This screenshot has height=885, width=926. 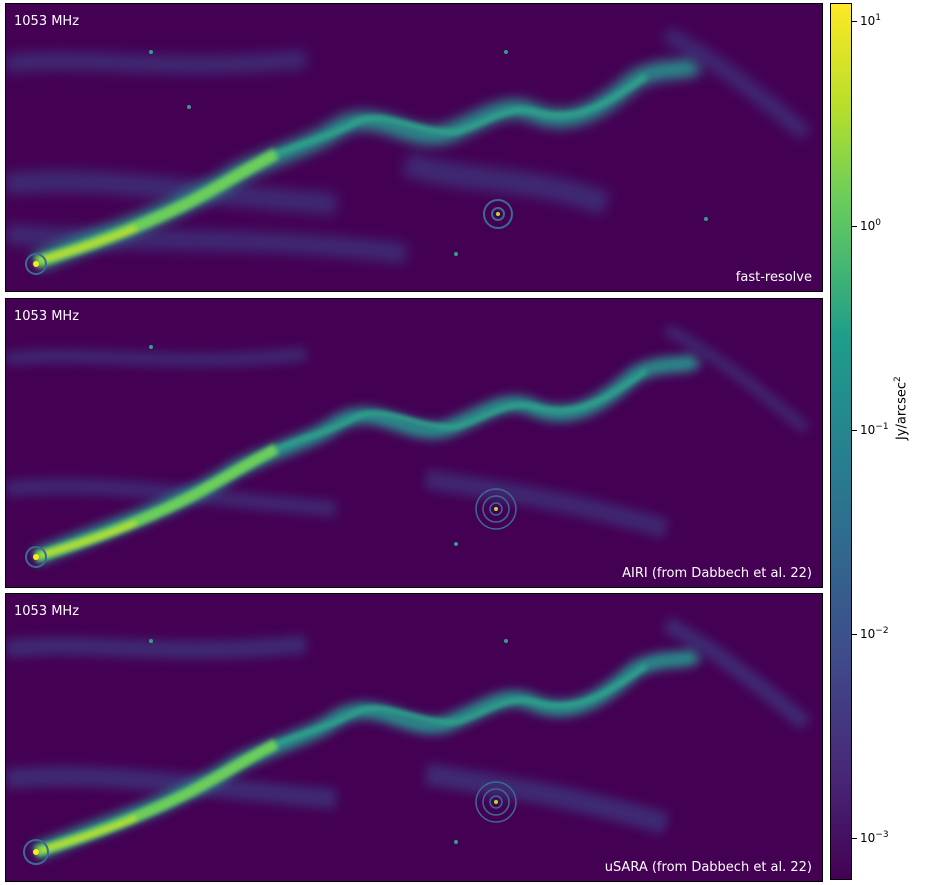 What do you see at coordinates (874, 837) in the screenshot?
I see `colorbar-tick-label: 10⁻³` at bounding box center [874, 837].